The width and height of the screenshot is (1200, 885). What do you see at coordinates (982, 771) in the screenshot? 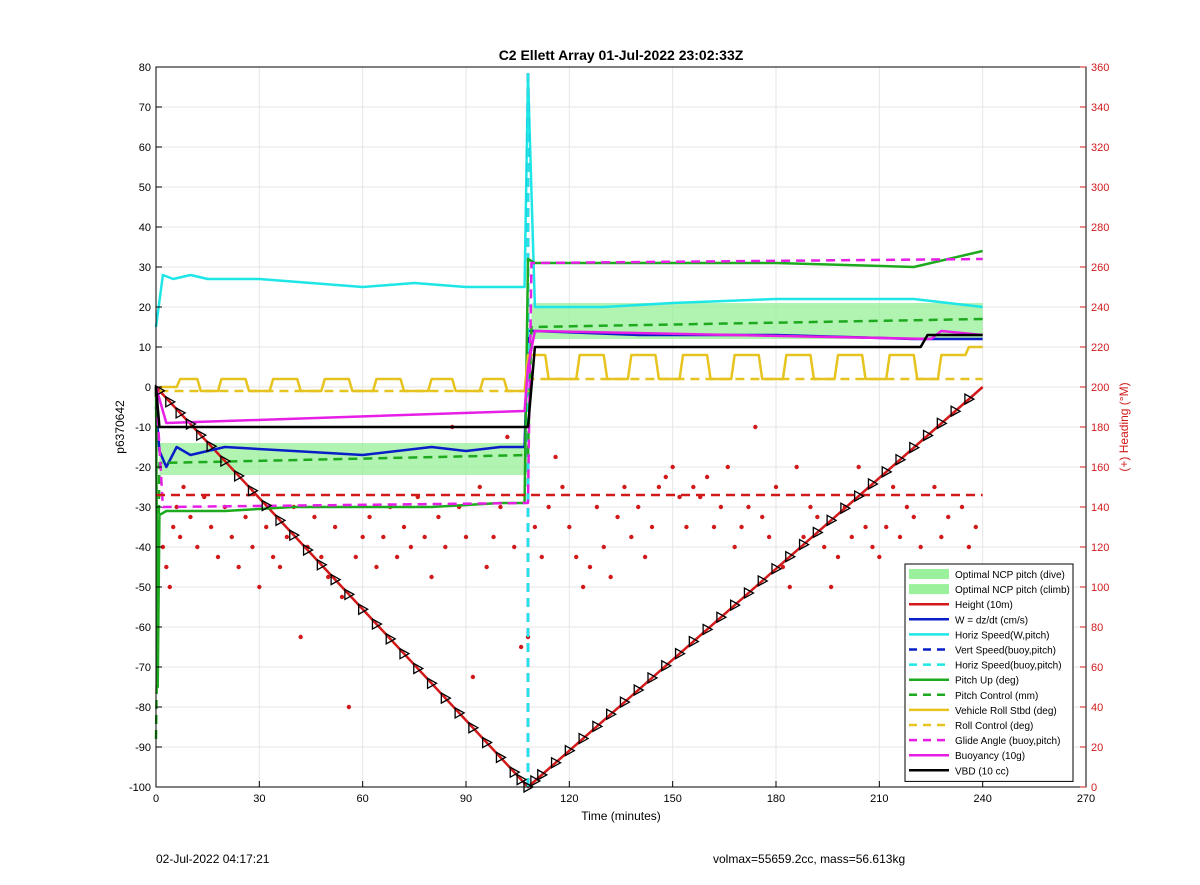
I see `legend-label: VBD (10 cc)` at bounding box center [982, 771].